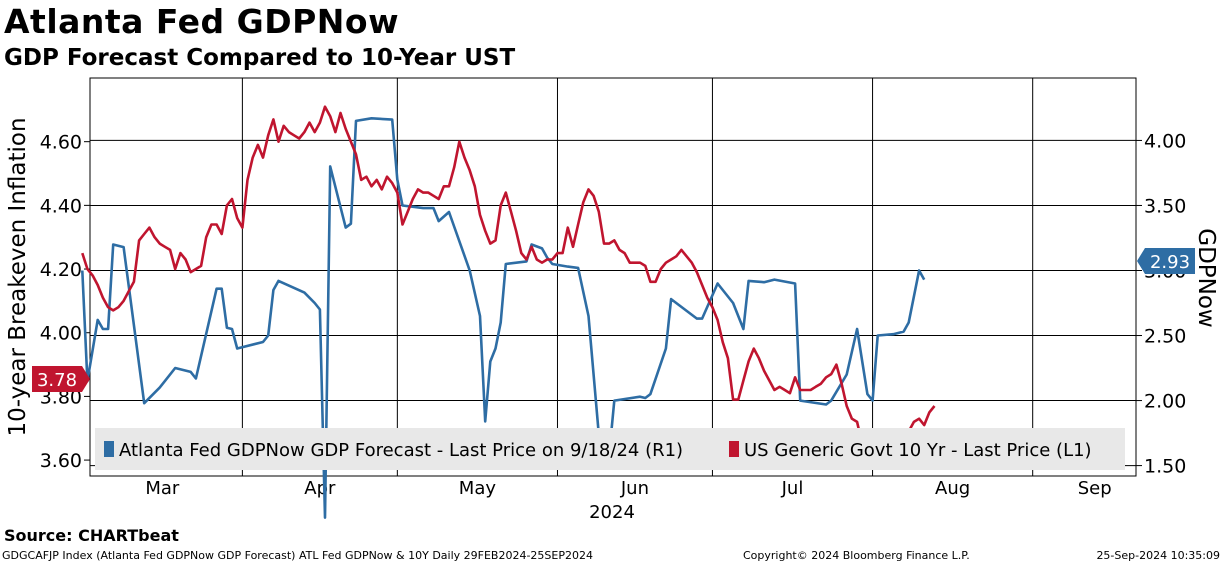 This screenshot has height=566, width=1224. Describe the element at coordinates (18, 276) in the screenshot. I see `left-axis-title: 10-year Breakeven Inflation` at that location.